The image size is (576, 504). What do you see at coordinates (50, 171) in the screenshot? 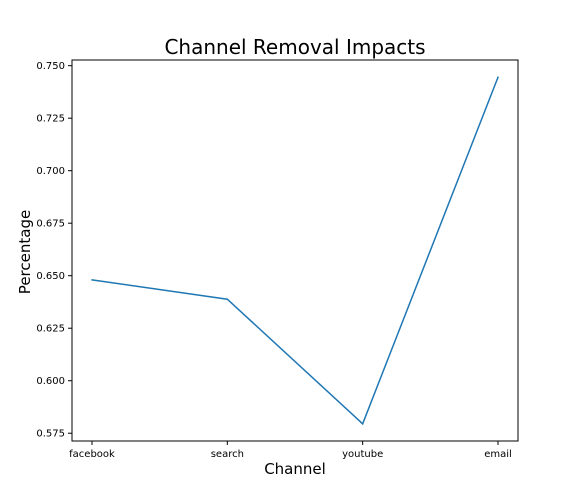
I see `y-tick-label: 0.700` at bounding box center [50, 171].